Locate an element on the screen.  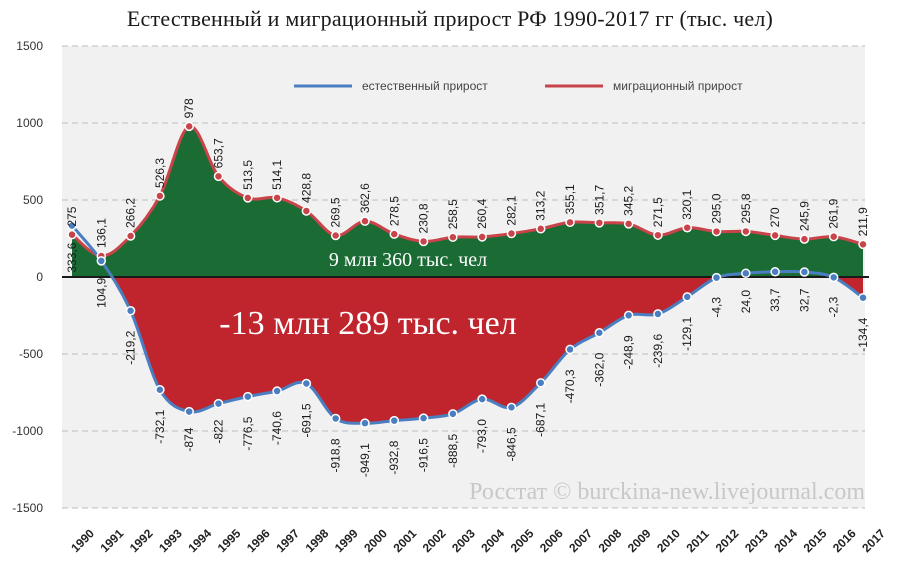
migration-data-label: 514,1 is located at coordinates (277, 174).